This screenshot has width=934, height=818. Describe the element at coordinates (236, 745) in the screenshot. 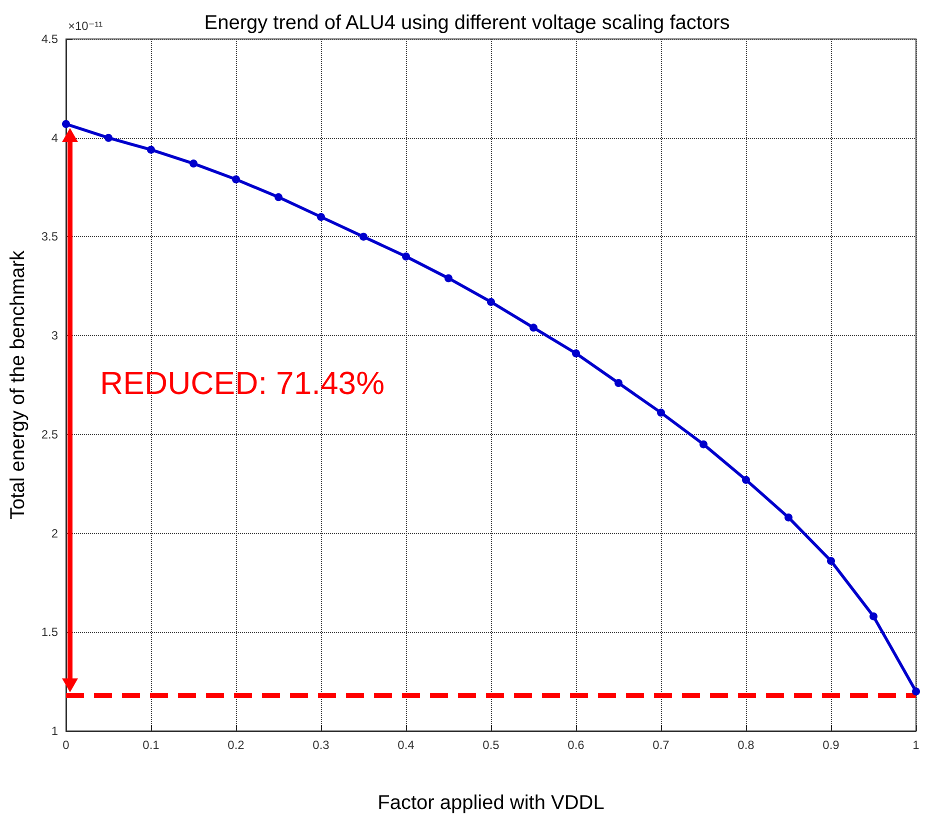

I see `x-tick-label: 0.2` at that location.